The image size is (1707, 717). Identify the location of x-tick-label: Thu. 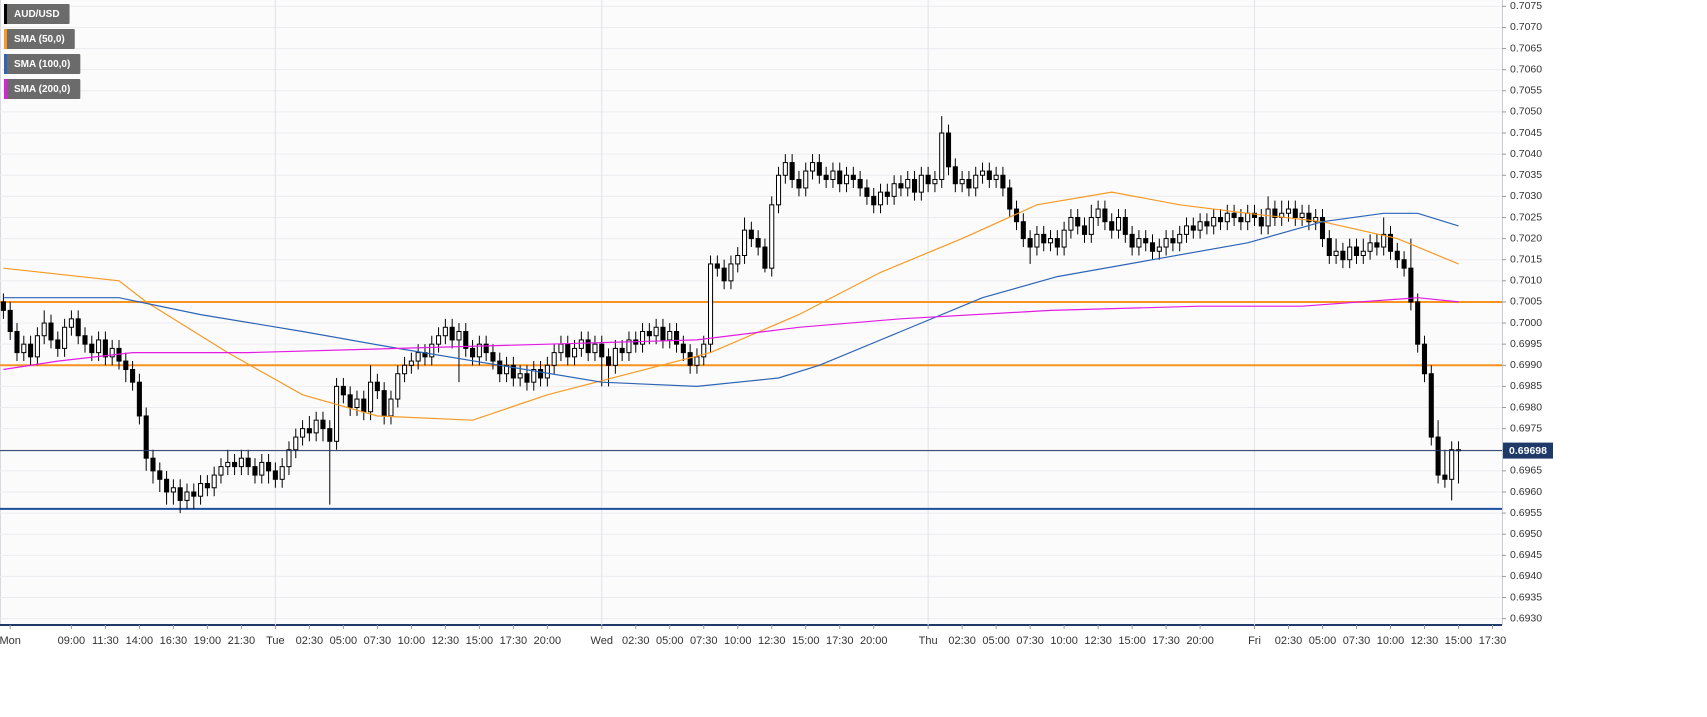
(928, 641).